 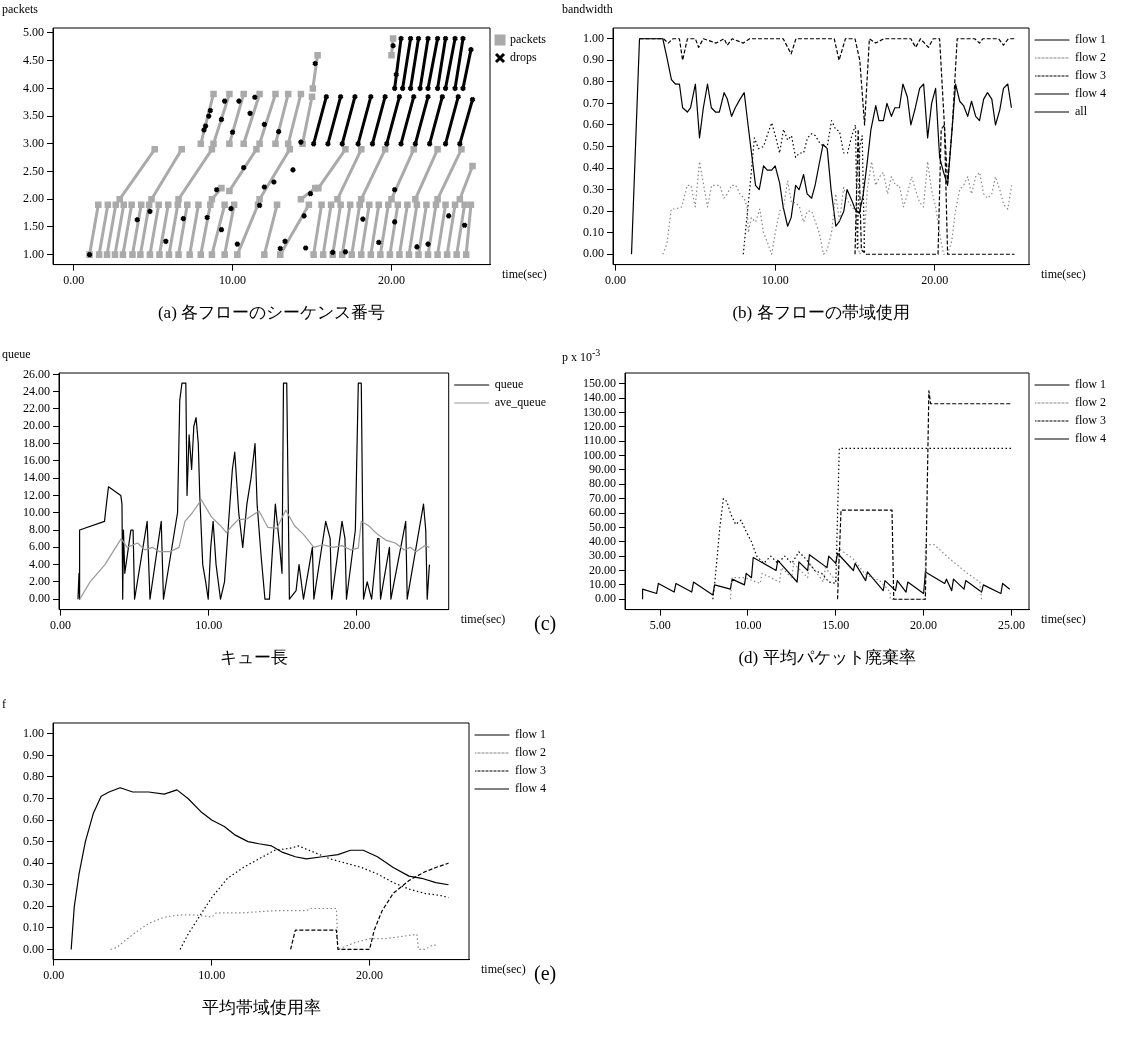 What do you see at coordinates (1081, 111) in the screenshot?
I see `legend-label: all` at bounding box center [1081, 111].